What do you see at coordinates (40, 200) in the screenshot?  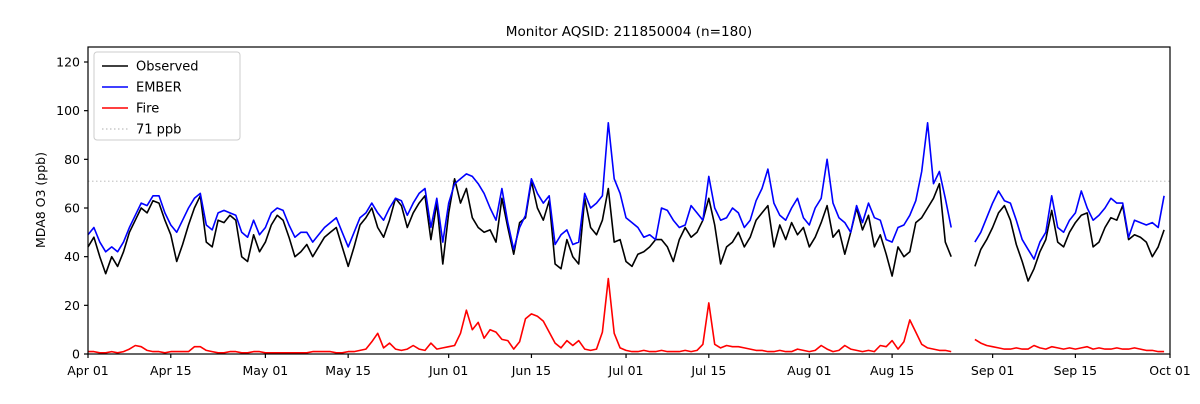 I see `y-axis-label: MDA8 O3 (ppb)` at bounding box center [40, 200].